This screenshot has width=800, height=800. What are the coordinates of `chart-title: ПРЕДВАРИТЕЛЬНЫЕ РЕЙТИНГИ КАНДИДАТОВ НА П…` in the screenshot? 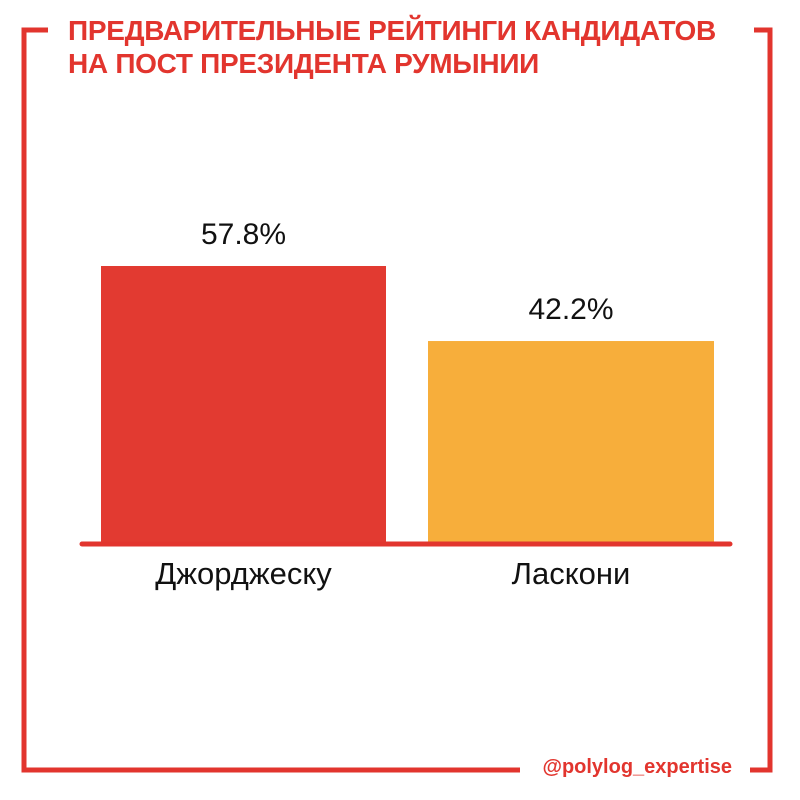 It's located at (408, 47).